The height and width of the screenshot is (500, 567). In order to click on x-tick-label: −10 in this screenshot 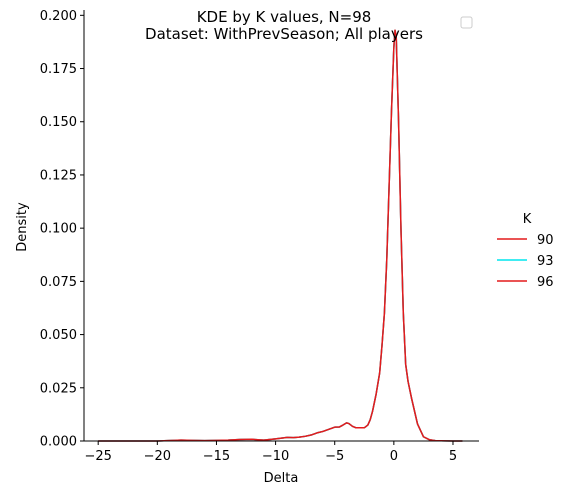, I will do `click(275, 456)`.